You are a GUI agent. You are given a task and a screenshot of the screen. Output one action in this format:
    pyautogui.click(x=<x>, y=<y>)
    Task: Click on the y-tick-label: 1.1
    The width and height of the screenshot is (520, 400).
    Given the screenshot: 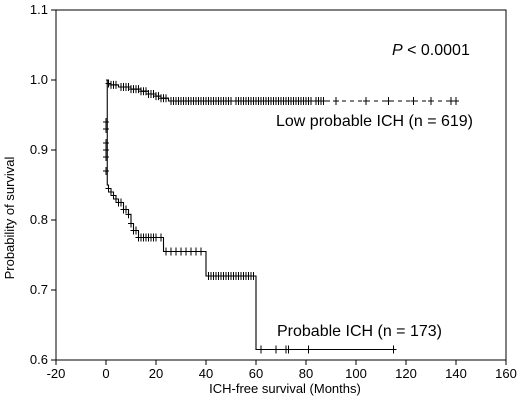 What is the action you would take?
    pyautogui.click(x=39, y=9)
    